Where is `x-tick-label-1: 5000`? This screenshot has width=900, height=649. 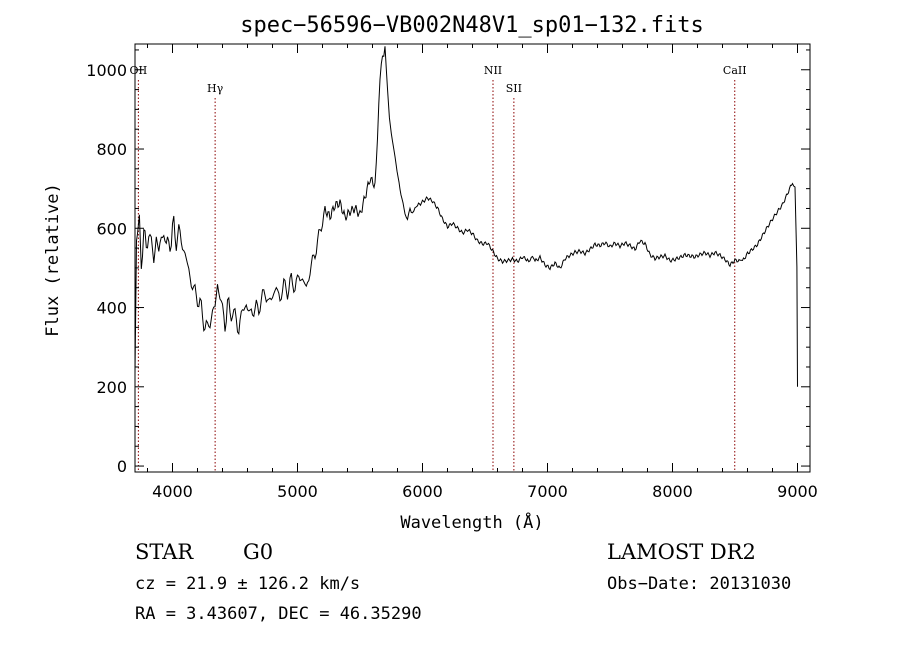
x-tick-label-1: 5000 is located at coordinates (297, 491).